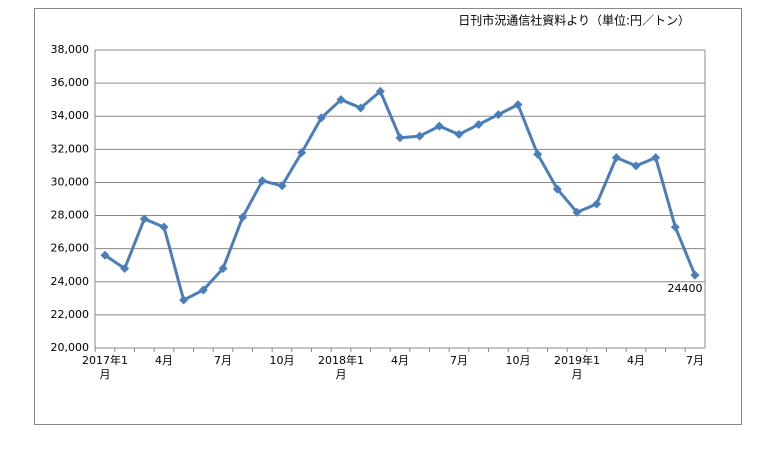 This screenshot has height=449, width=757. Describe the element at coordinates (70, 215) in the screenshot. I see `y-tick-label: 28,000` at that location.